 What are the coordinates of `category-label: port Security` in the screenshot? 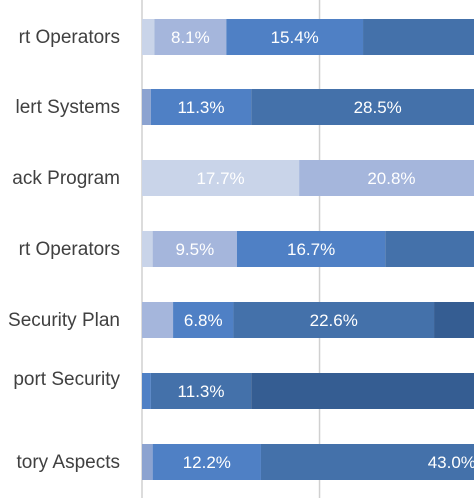 It's located at (66, 379).